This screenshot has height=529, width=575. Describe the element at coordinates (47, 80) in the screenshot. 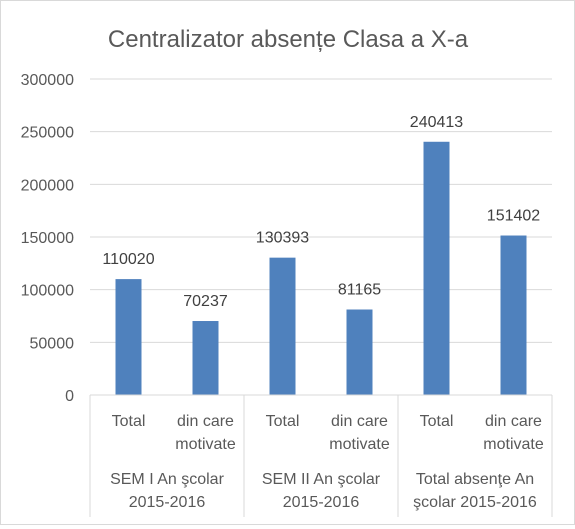

I see `y-tick-label: 300000` at that location.